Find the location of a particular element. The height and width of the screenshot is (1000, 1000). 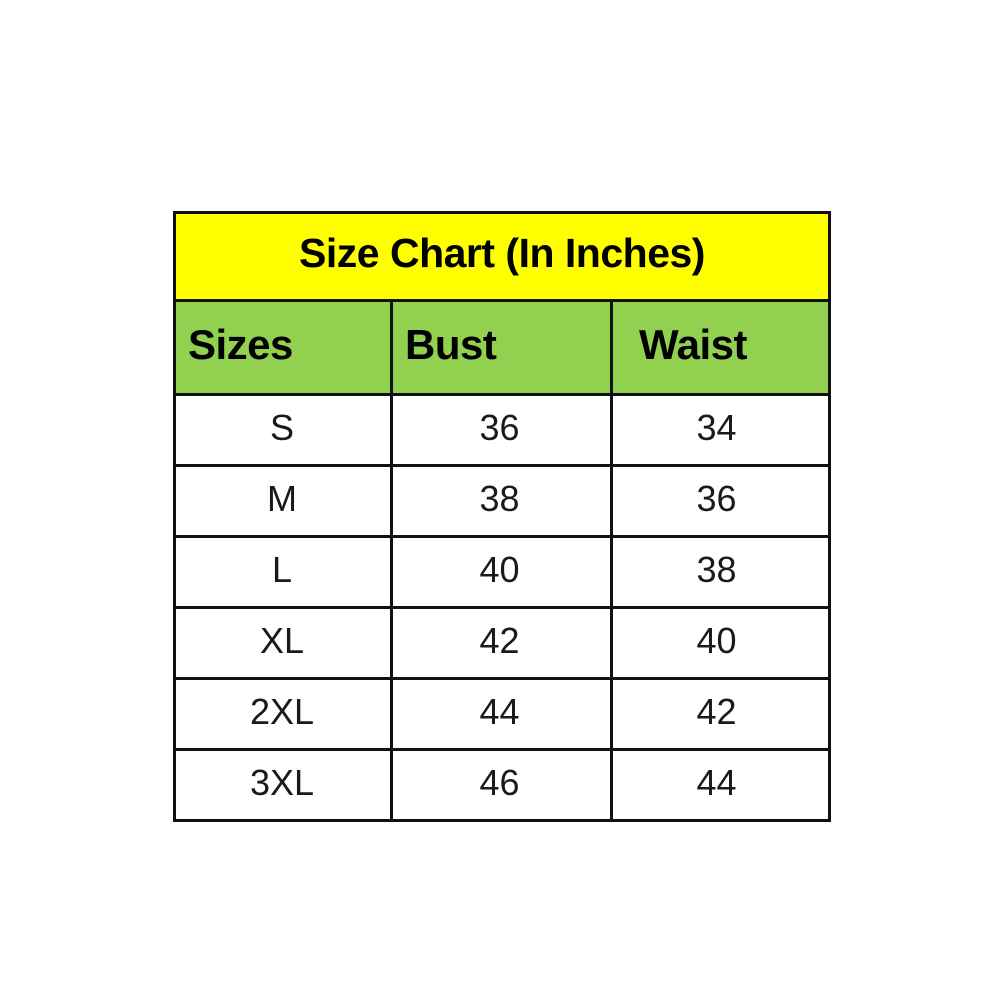

cell-waist: 34 is located at coordinates (720, 430).